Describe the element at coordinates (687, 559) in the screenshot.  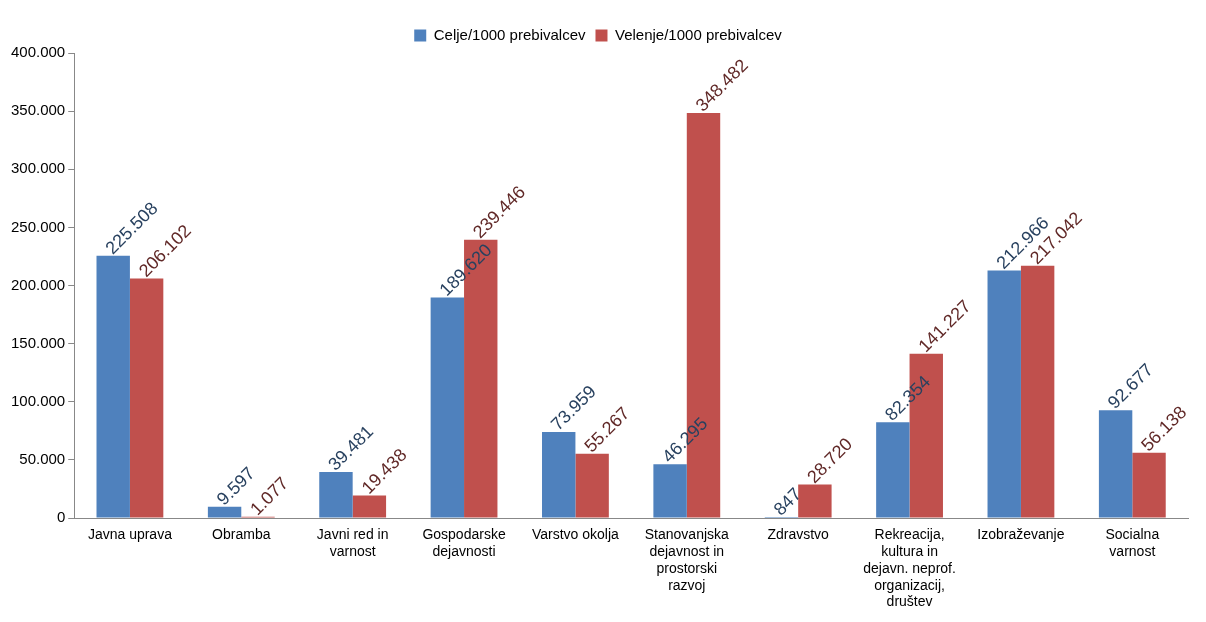
I see `x-tick-label: Stanovanjska dejavnost in prostorski razvoj` at that location.